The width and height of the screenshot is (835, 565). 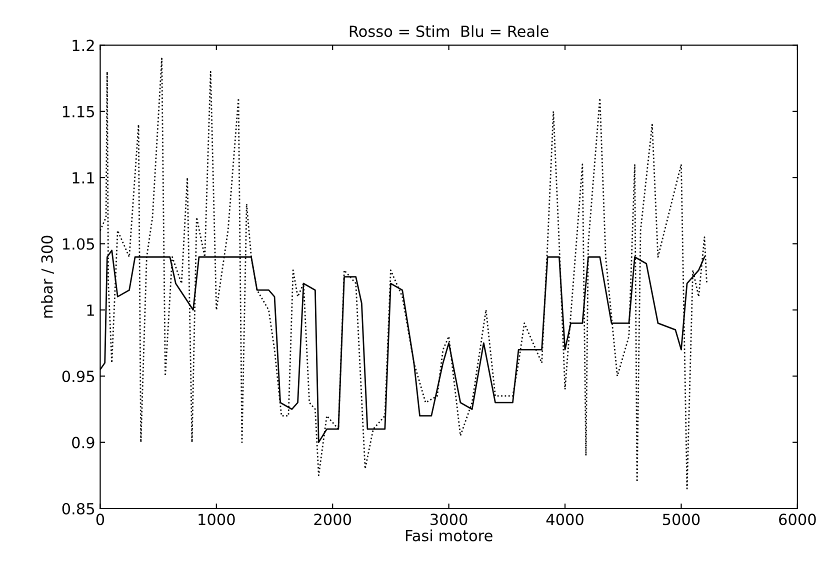 What do you see at coordinates (449, 31) in the screenshot?
I see `chart-title: Rosso = Stim Blu = Reale` at bounding box center [449, 31].